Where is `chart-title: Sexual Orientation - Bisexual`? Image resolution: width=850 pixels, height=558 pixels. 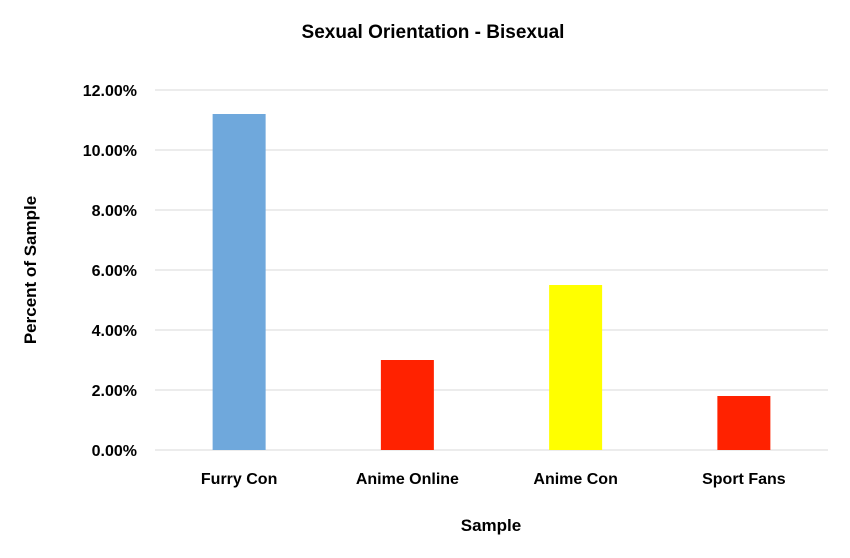
chart-title: Sexual Orientation - Bisexual is located at coordinates (433, 32).